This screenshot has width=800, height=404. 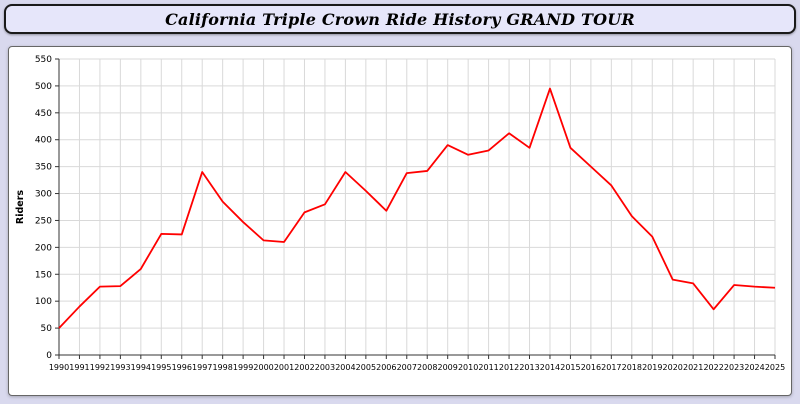 I want to click on x-tick-label: 2024, so click(x=754, y=367).